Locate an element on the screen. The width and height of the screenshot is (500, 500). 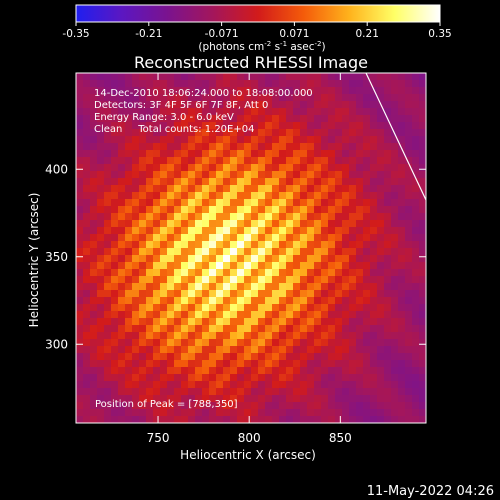
peak-label: Position of Peak = [788,350] is located at coordinates (166, 404).